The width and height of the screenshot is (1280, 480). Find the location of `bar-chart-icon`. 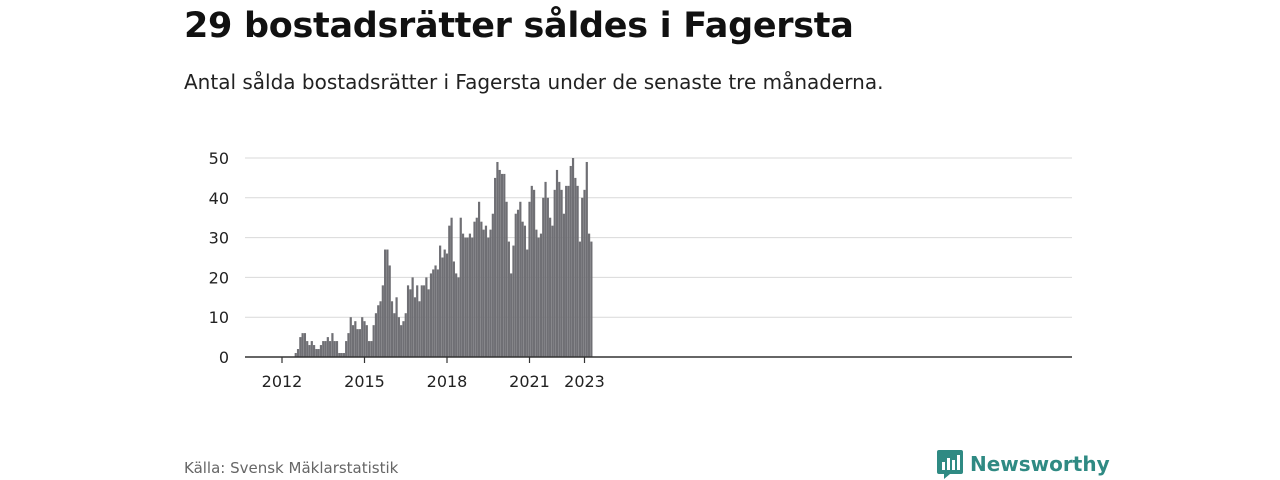

bar-chart-icon is located at coordinates (950, 464).